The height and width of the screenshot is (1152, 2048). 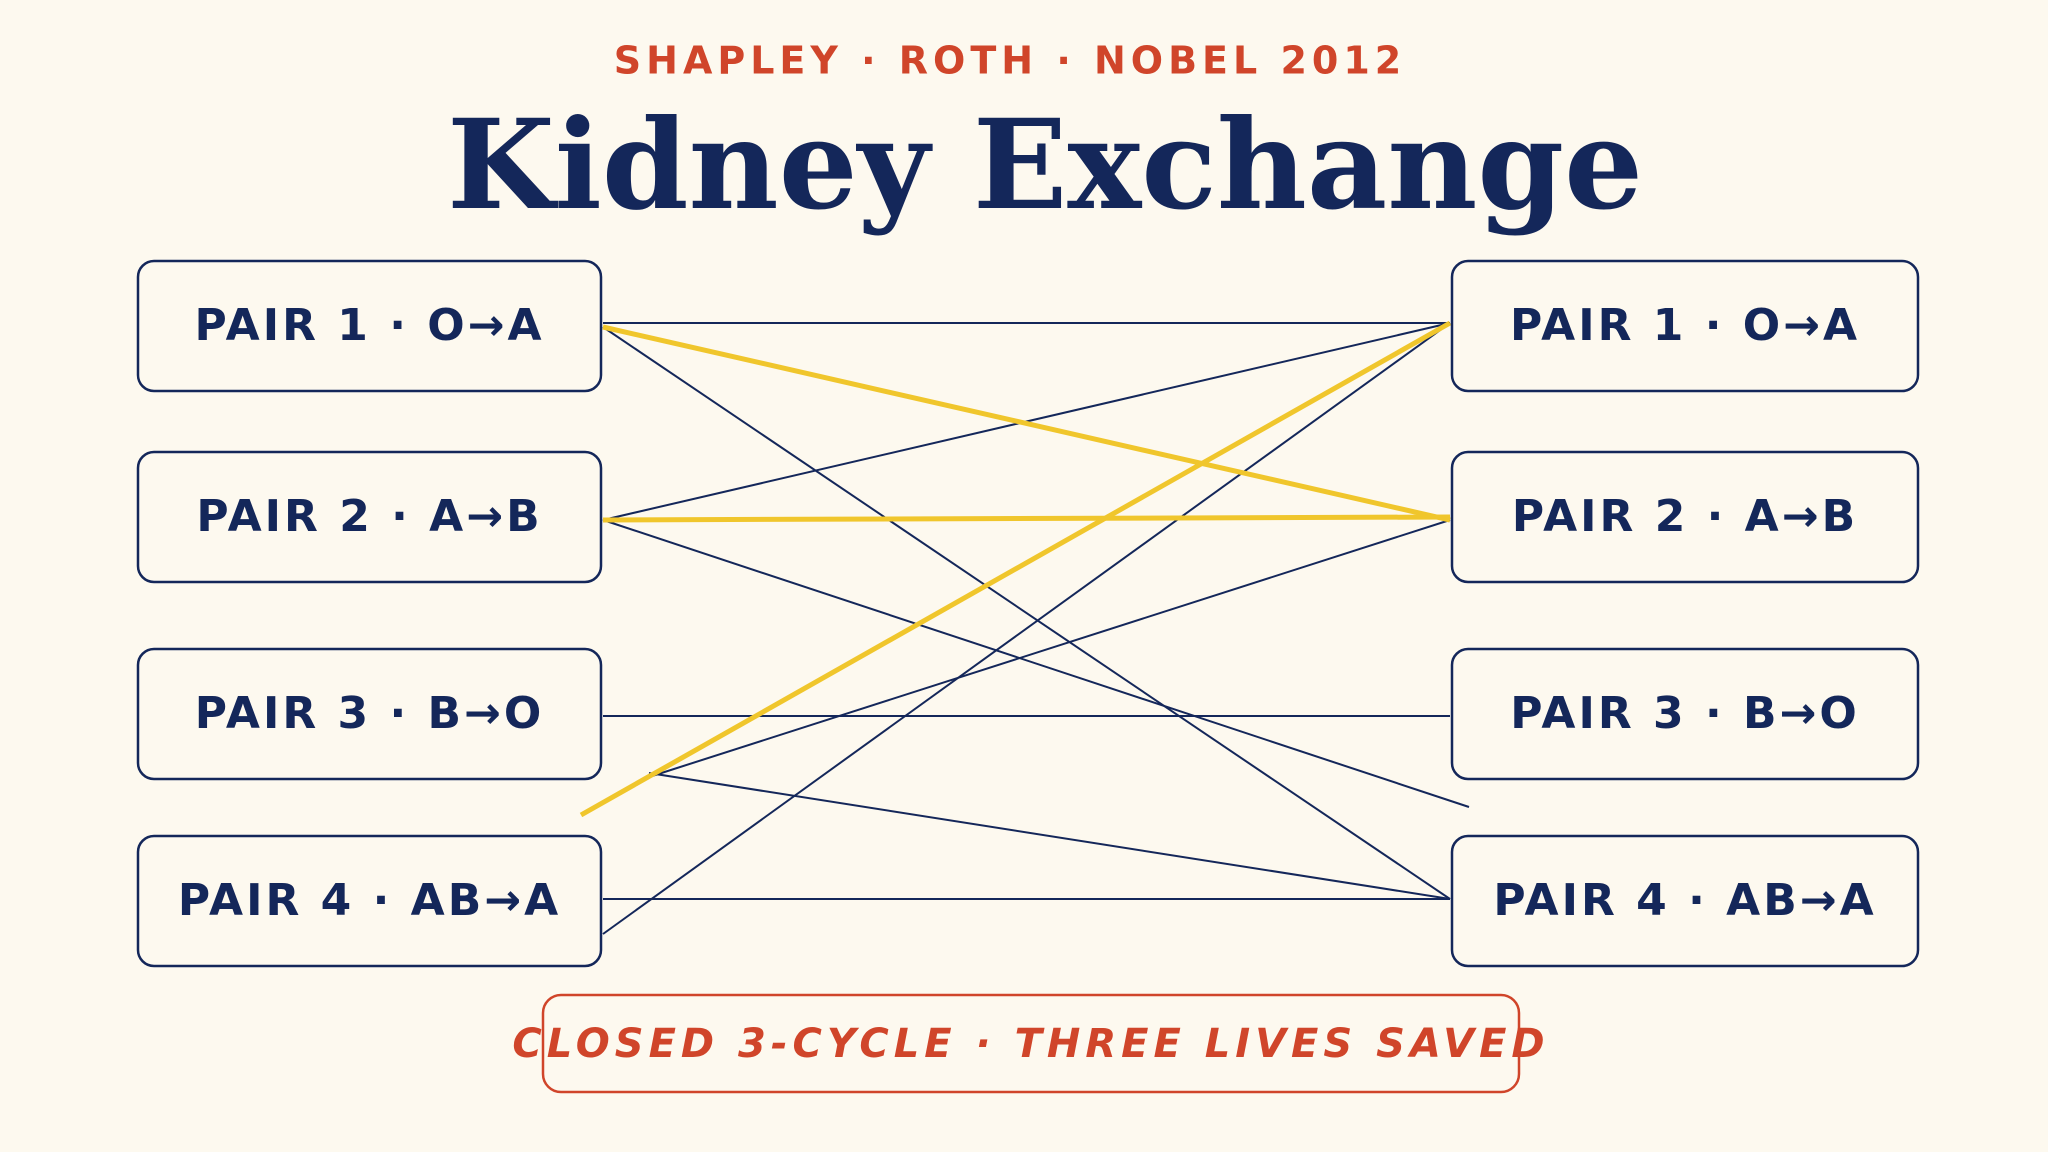 I want to click on title: Kidney Exchange, so click(x=1045, y=165).